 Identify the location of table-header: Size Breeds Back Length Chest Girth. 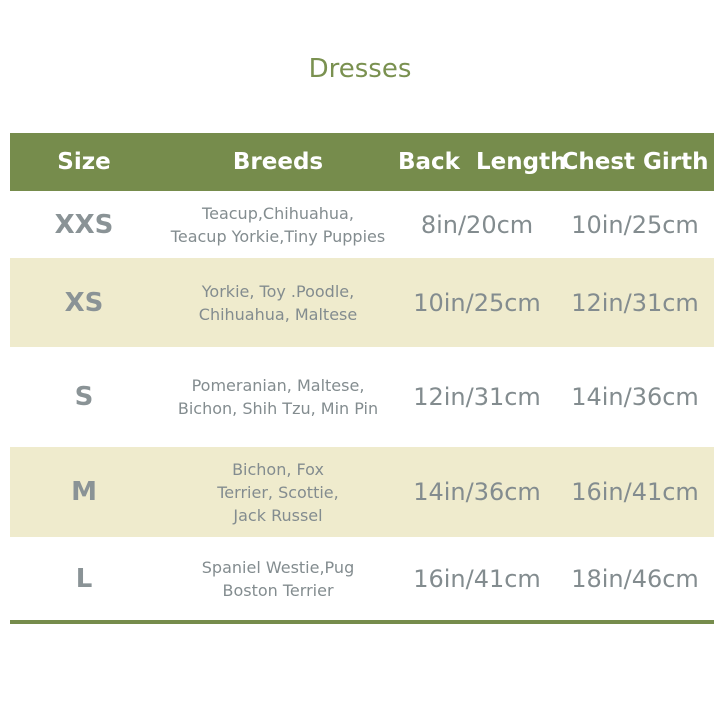
(362, 162).